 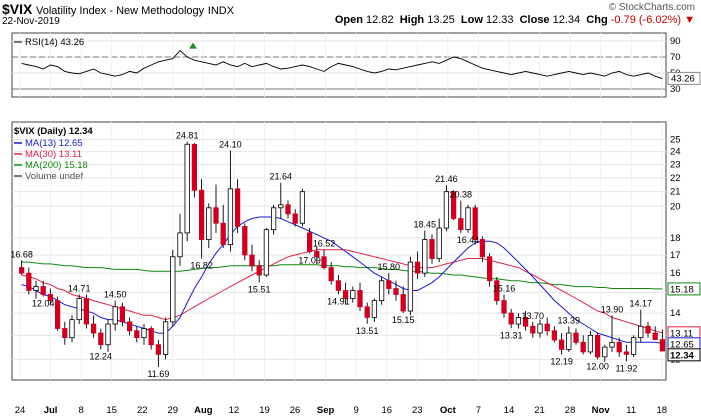 What do you see at coordinates (570, 410) in the screenshot?
I see `x-tick-label: 28` at bounding box center [570, 410].